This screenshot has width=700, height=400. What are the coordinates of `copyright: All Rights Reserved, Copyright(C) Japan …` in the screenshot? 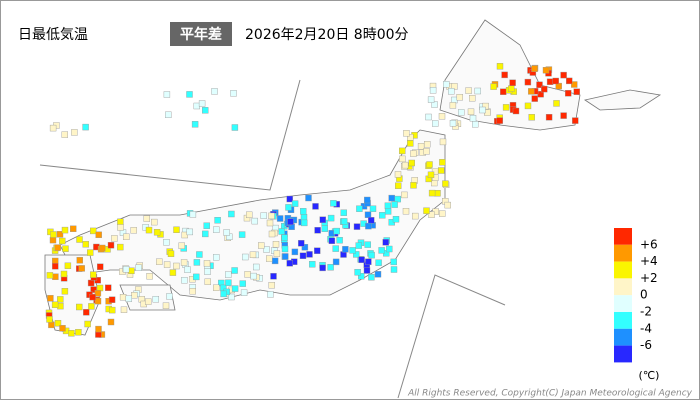 It's located at (550, 394).